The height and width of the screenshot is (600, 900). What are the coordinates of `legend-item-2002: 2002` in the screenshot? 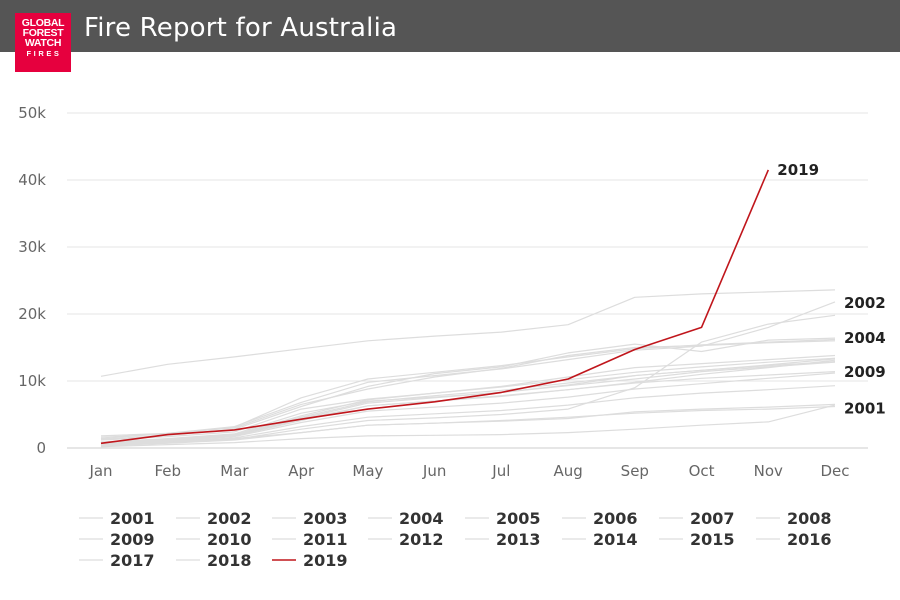 It's located at (214, 518).